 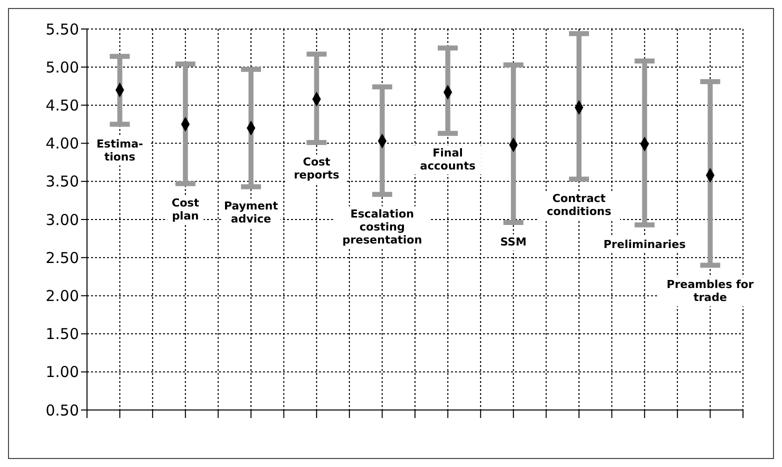 I want to click on x-tick-label: Escalation costing presentation, so click(x=382, y=226).